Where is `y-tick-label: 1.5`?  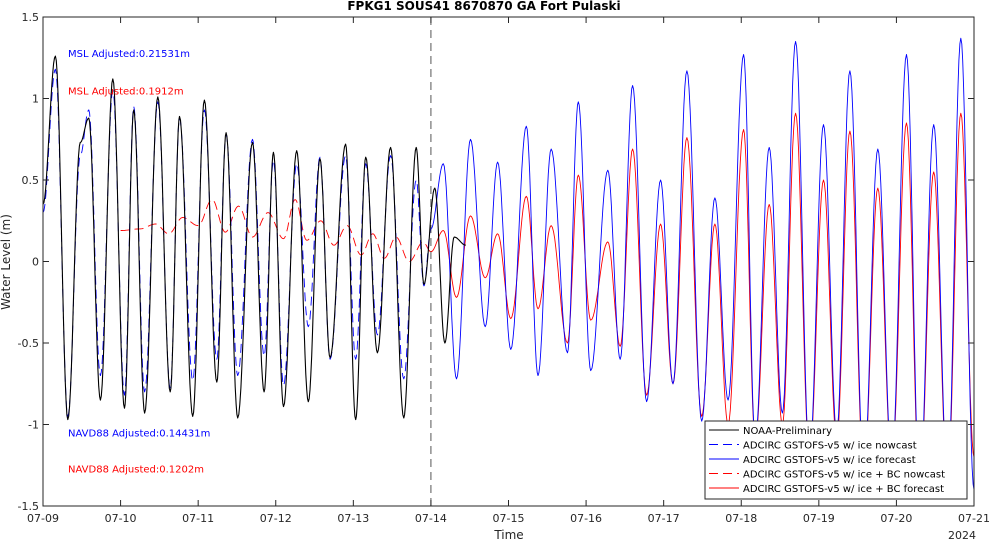
y-tick-label: 1.5 is located at coordinates (31, 17).